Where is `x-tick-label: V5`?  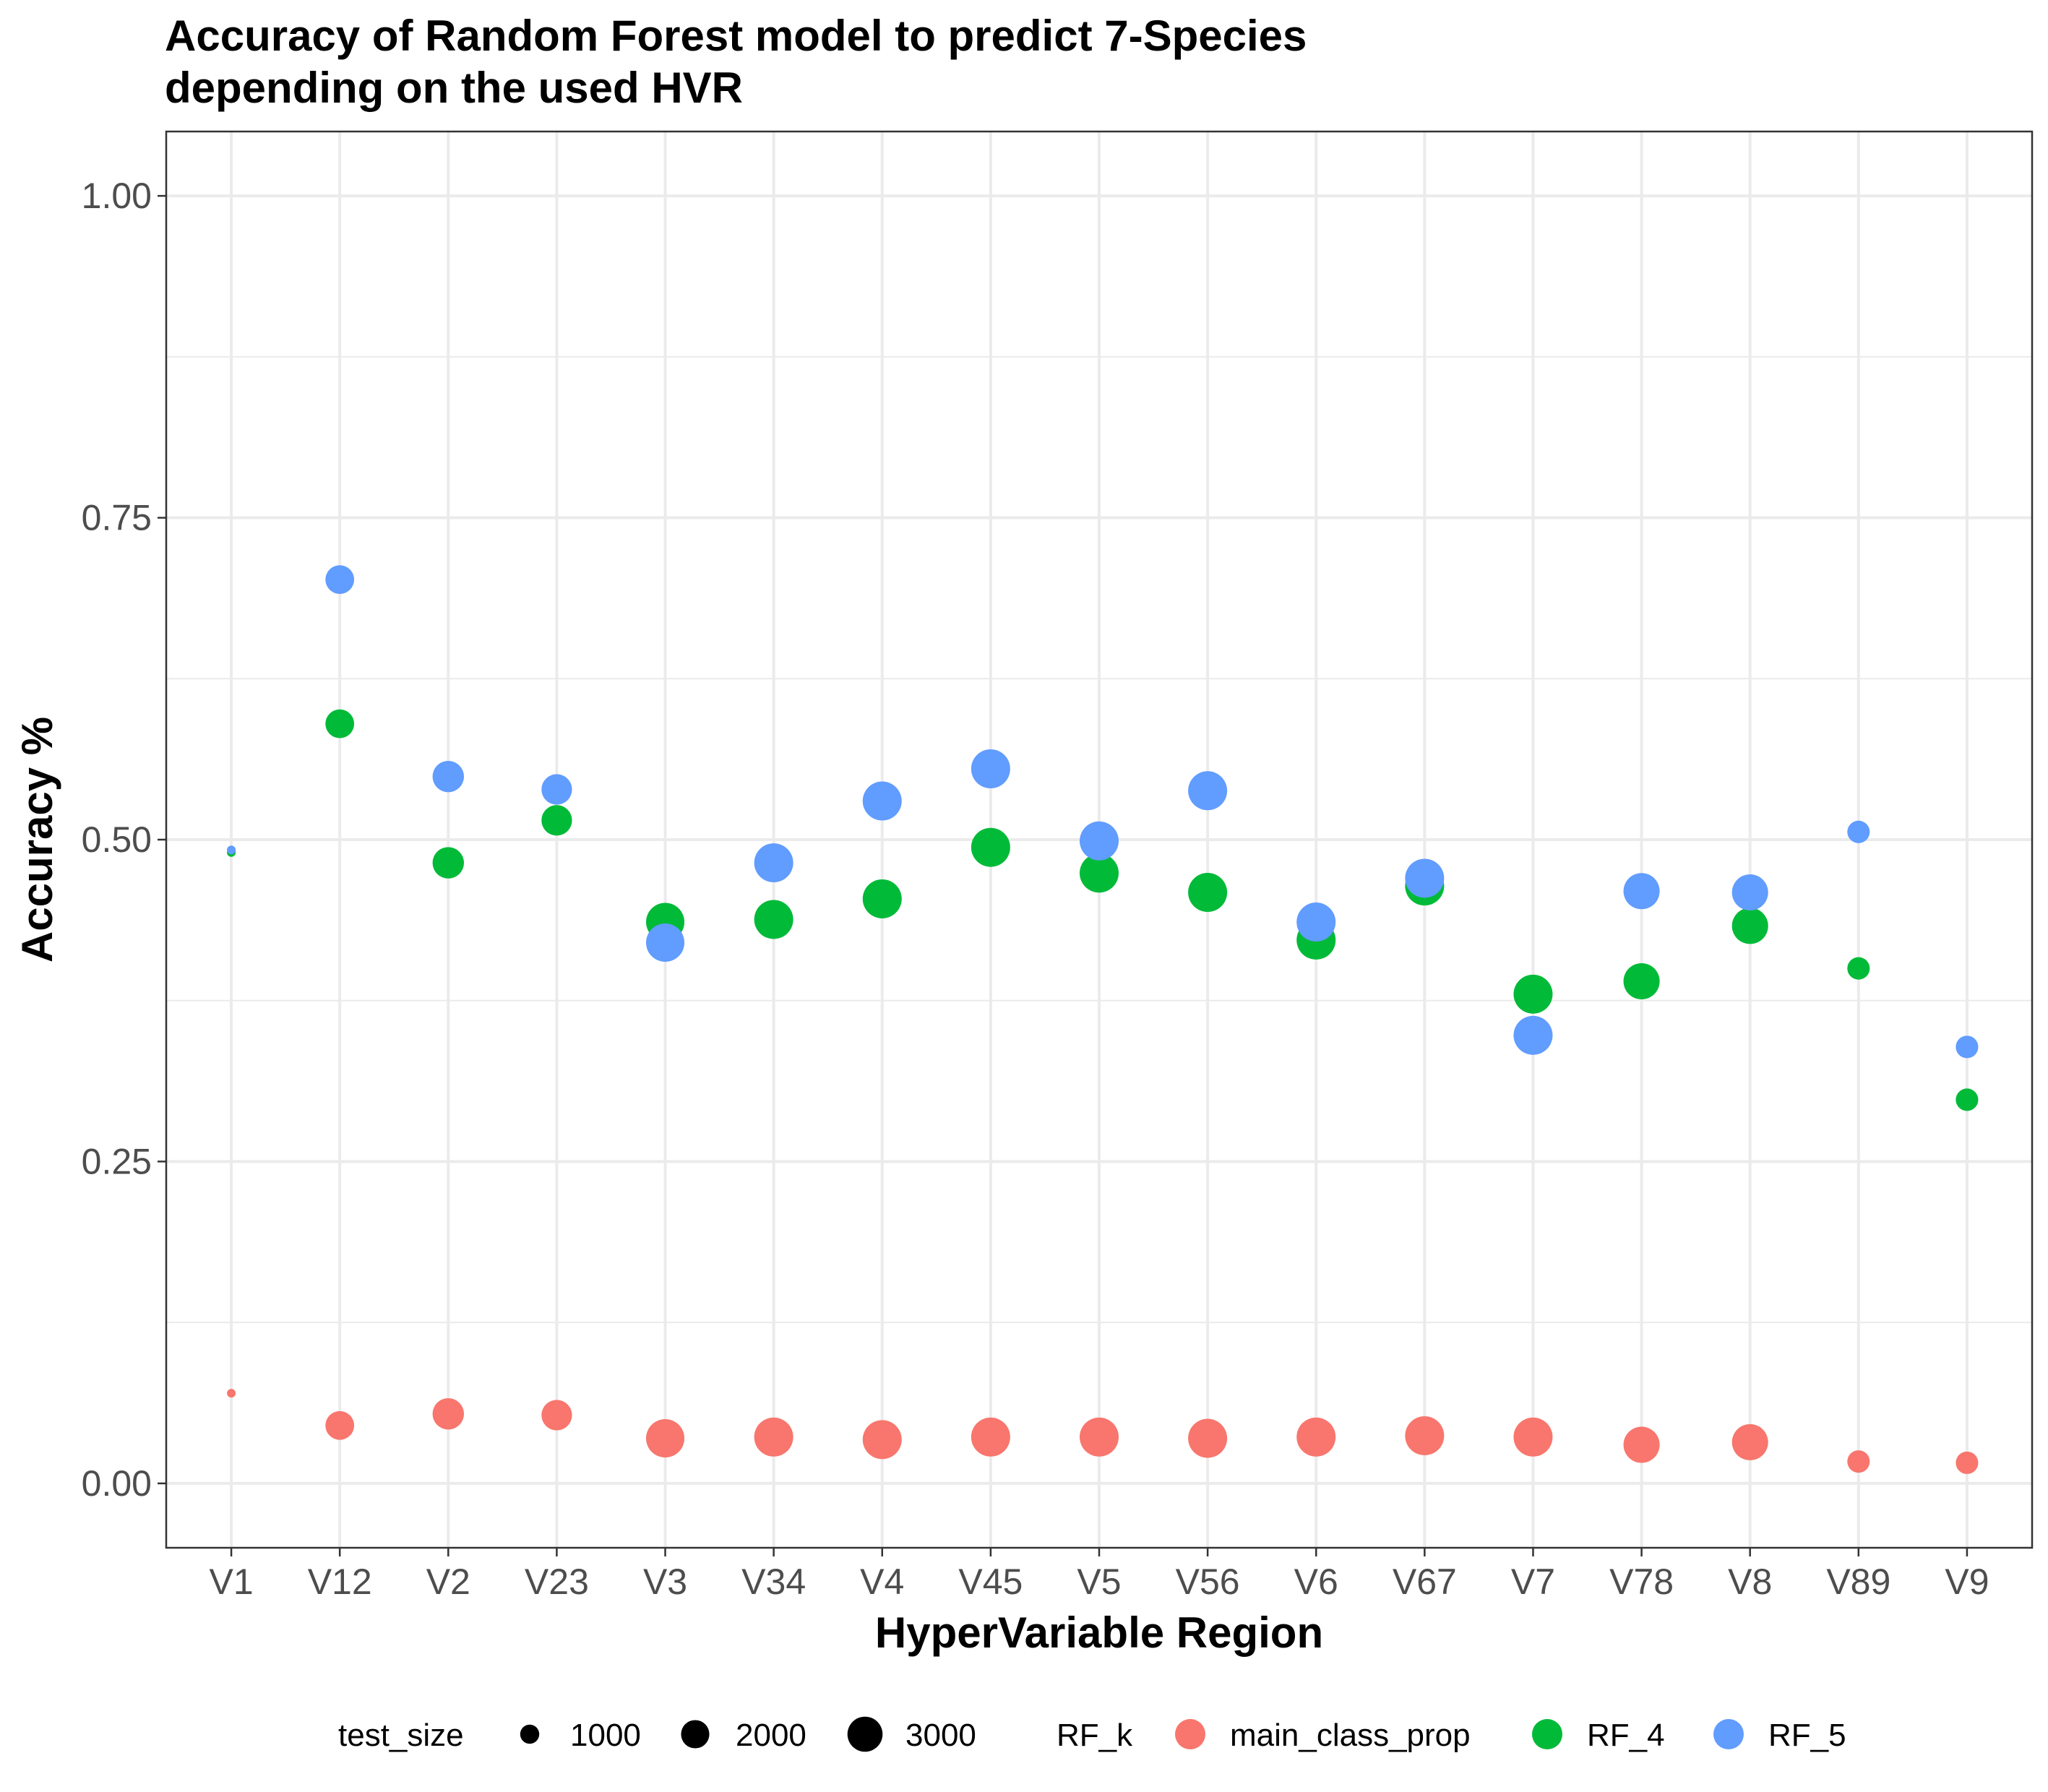
x-tick-label: V5 is located at coordinates (1099, 1581).